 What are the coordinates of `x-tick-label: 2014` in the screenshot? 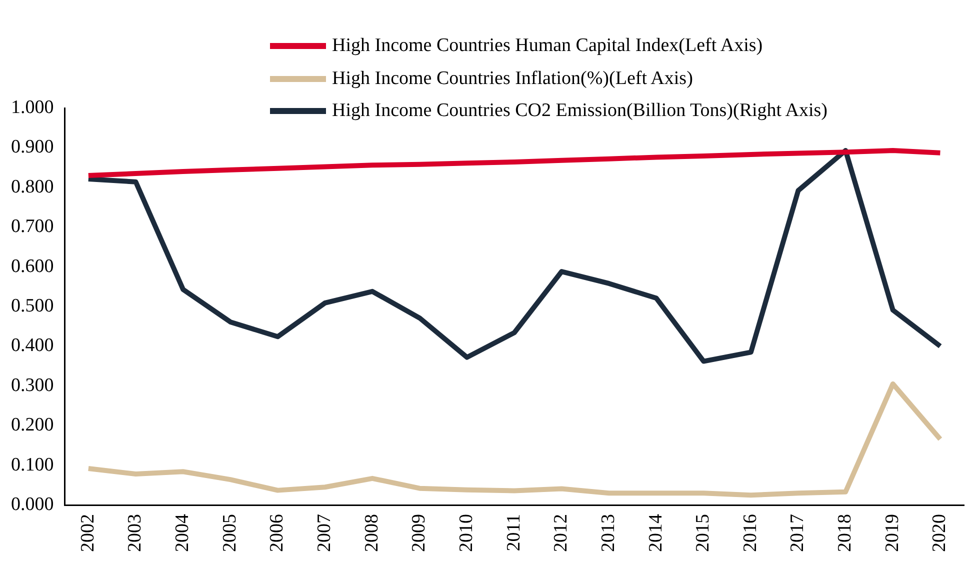 It's located at (655, 533).